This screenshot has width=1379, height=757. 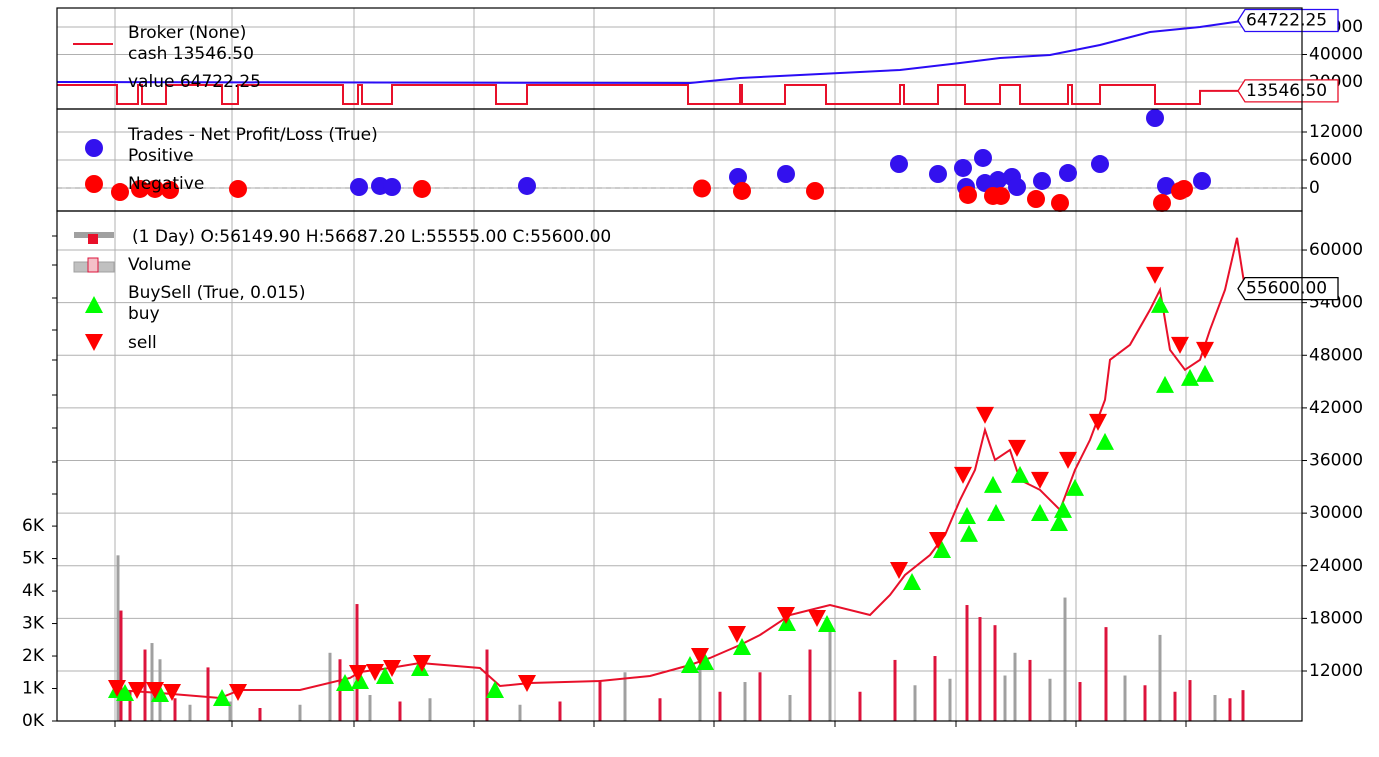 What do you see at coordinates (33, 559) in the screenshot?
I see `y2-tick-label: 5K` at bounding box center [33, 559].